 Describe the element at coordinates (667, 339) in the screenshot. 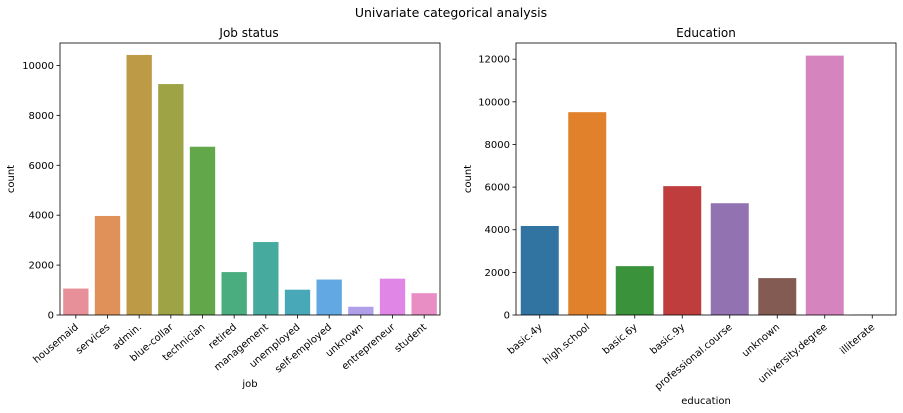

I see `education-x-tick-label: basic.9y` at that location.